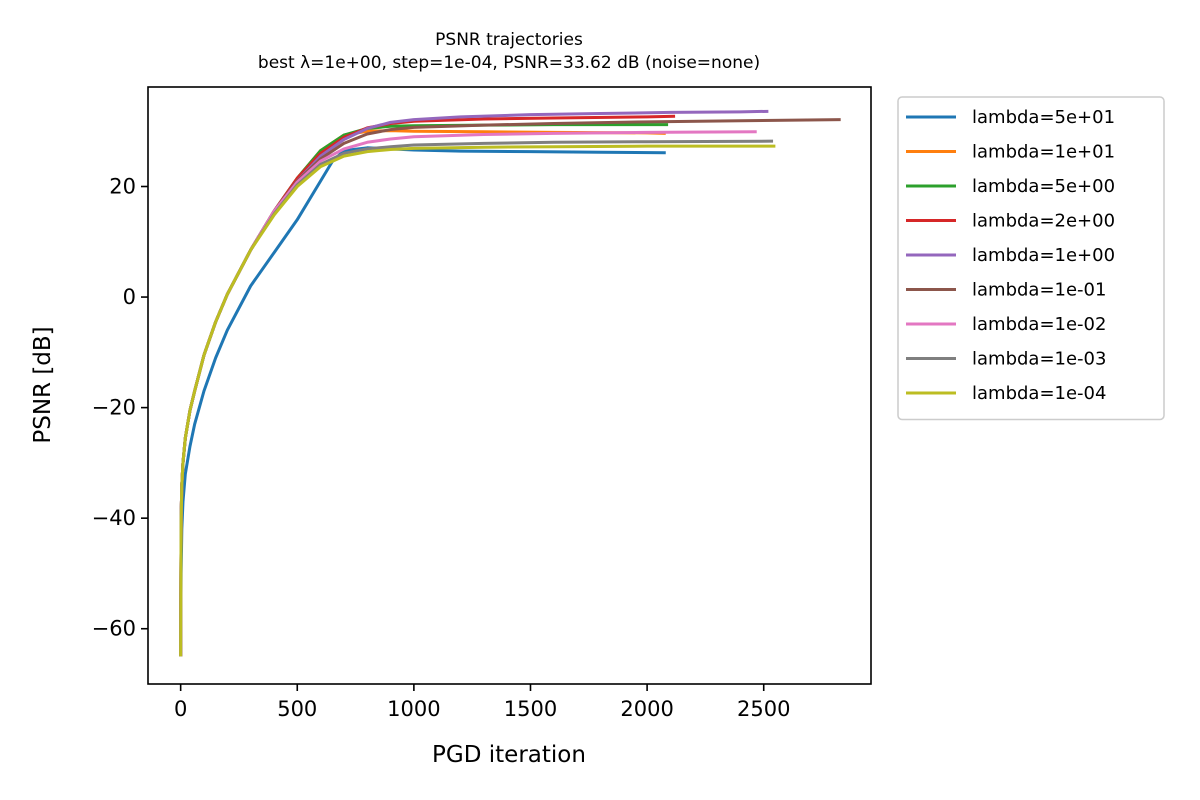 The width and height of the screenshot is (1200, 800). Describe the element at coordinates (114, 408) in the screenshot. I see `y-tick-label: −20` at that location.